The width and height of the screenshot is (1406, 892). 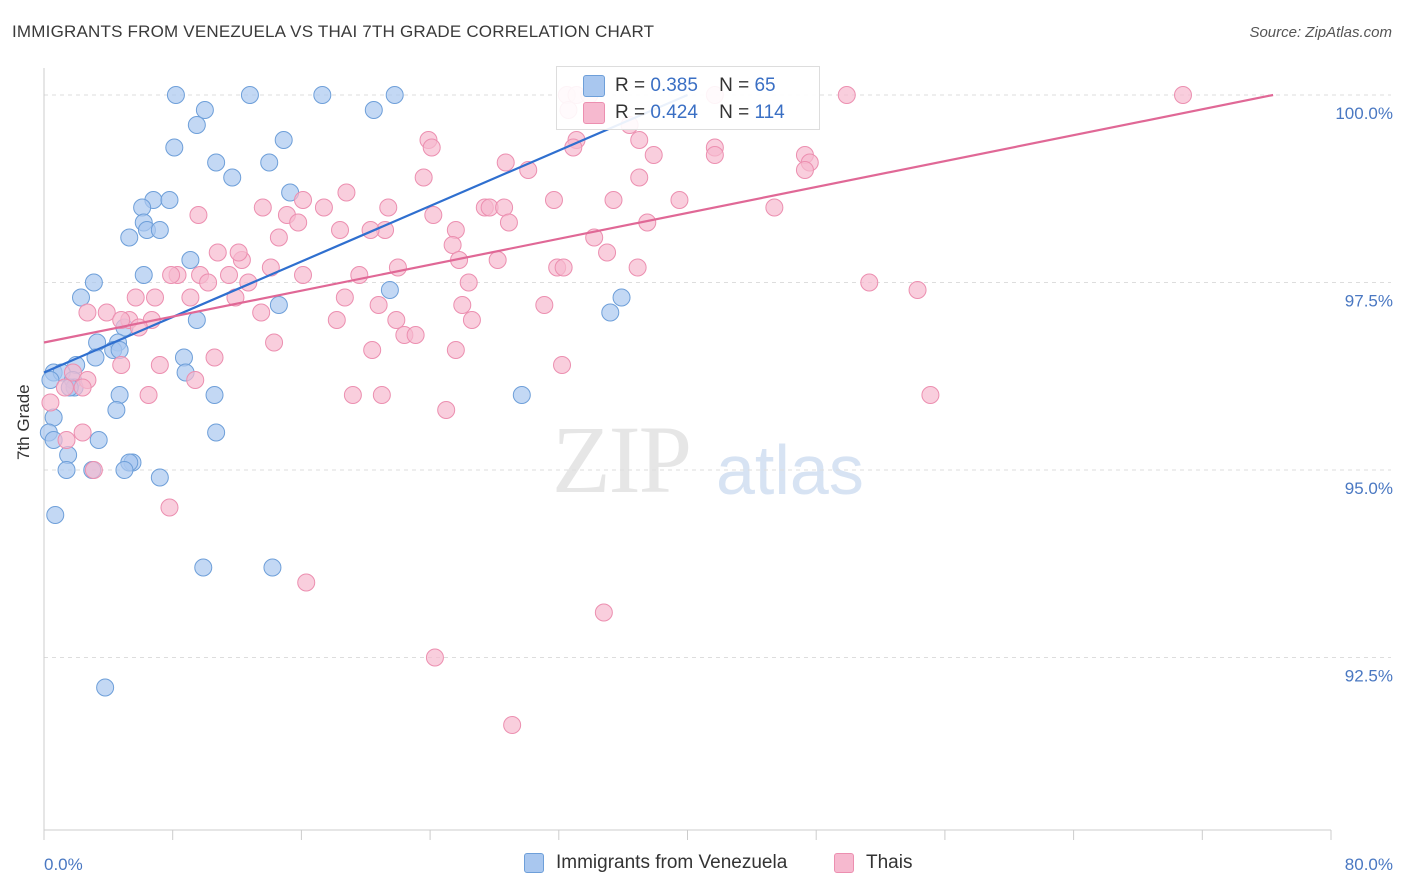 I want to click on trendline-venezuela, so click(x=365, y=233).